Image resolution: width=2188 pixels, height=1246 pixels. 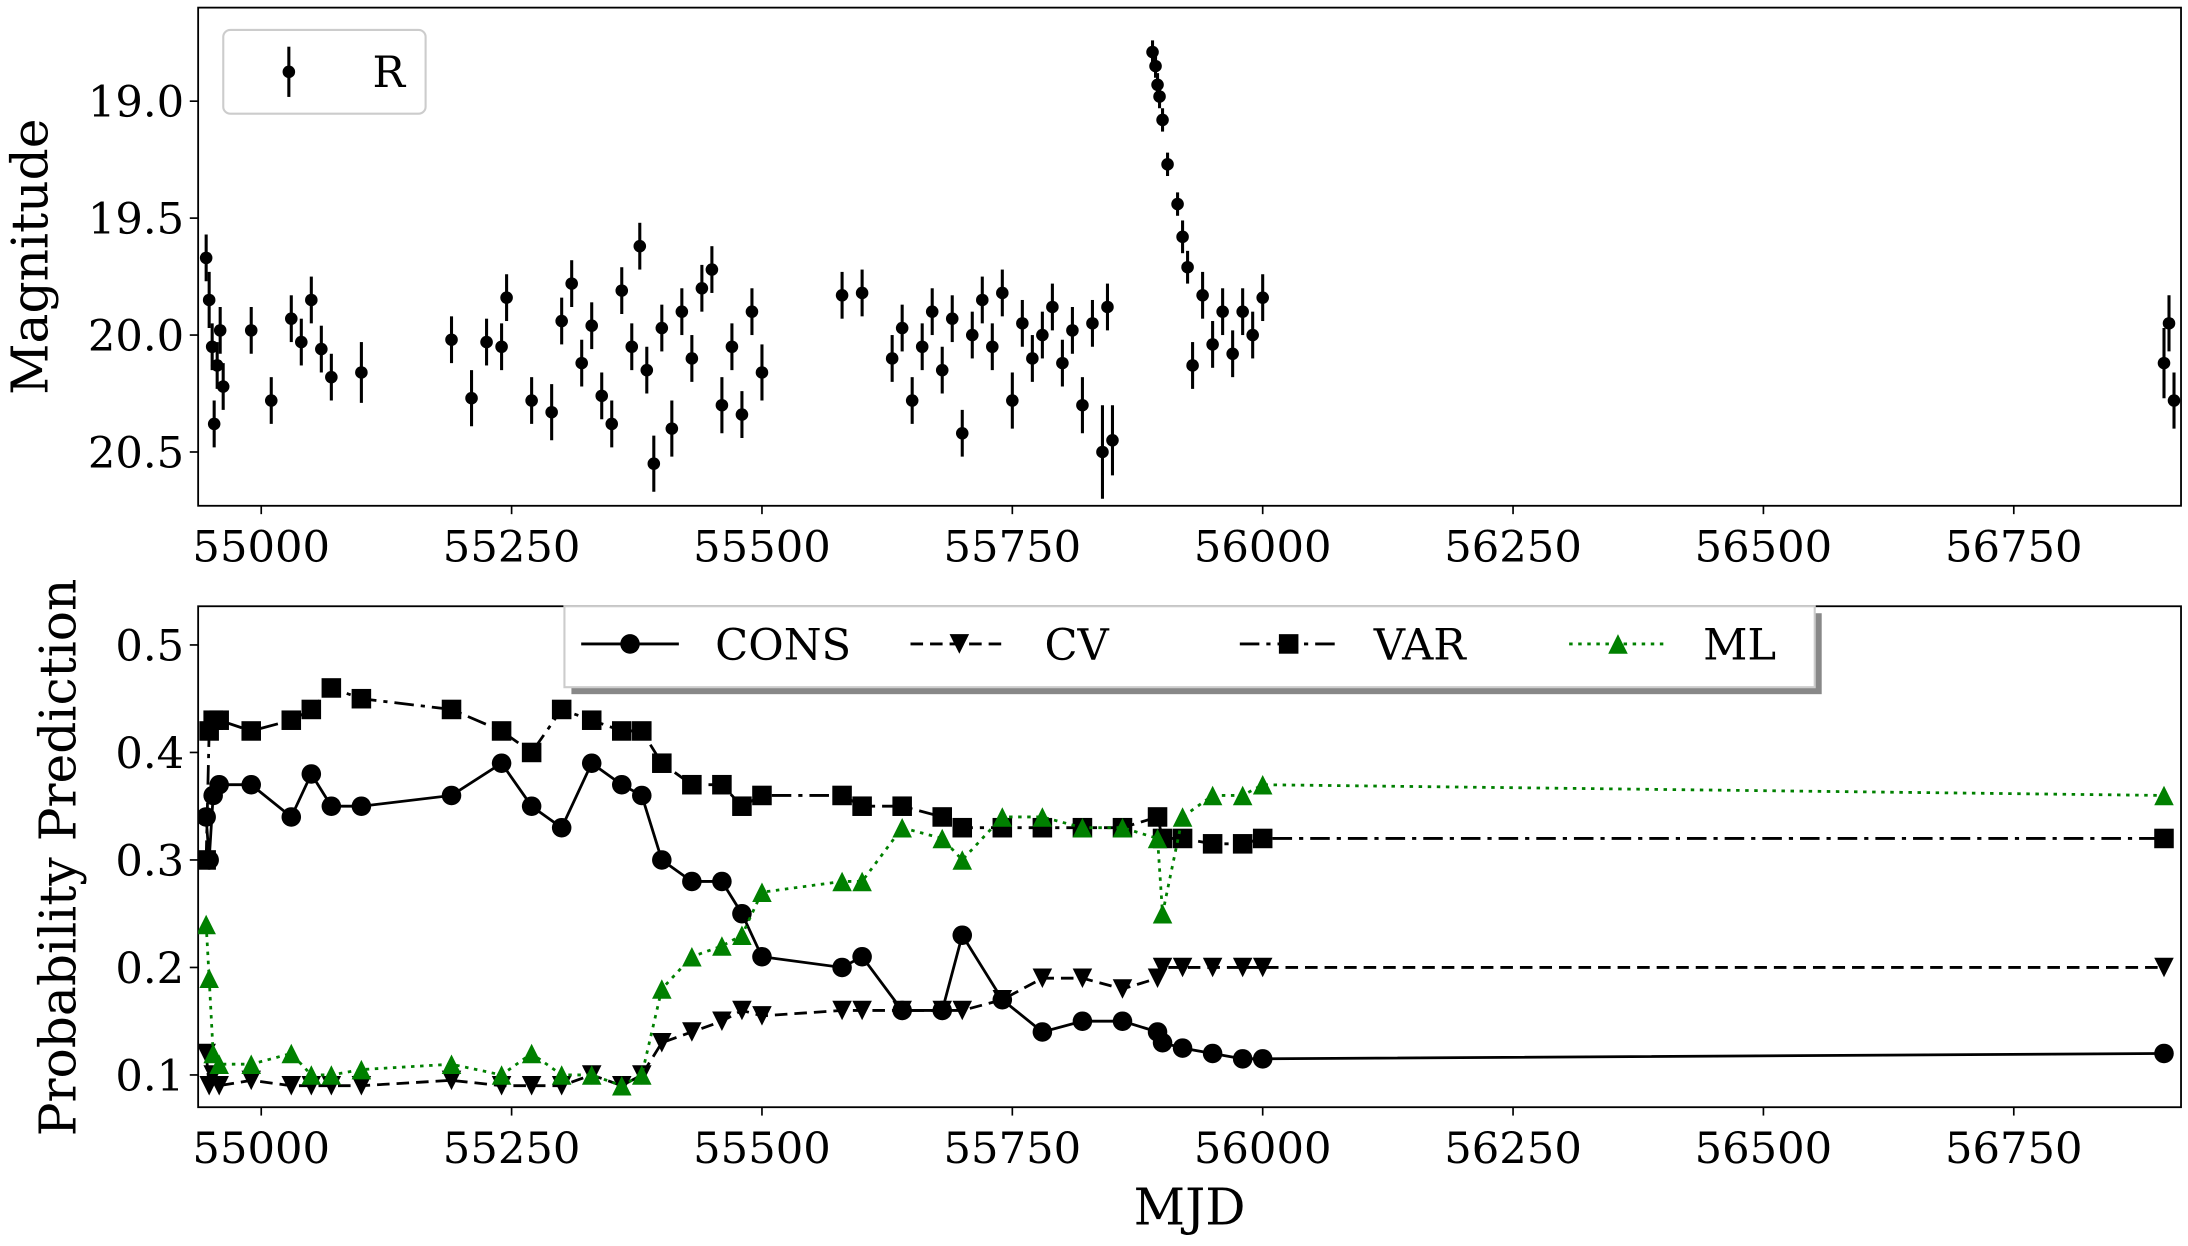 What do you see at coordinates (136, 103) in the screenshot?
I see `y-tick-label: 19.0` at bounding box center [136, 103].